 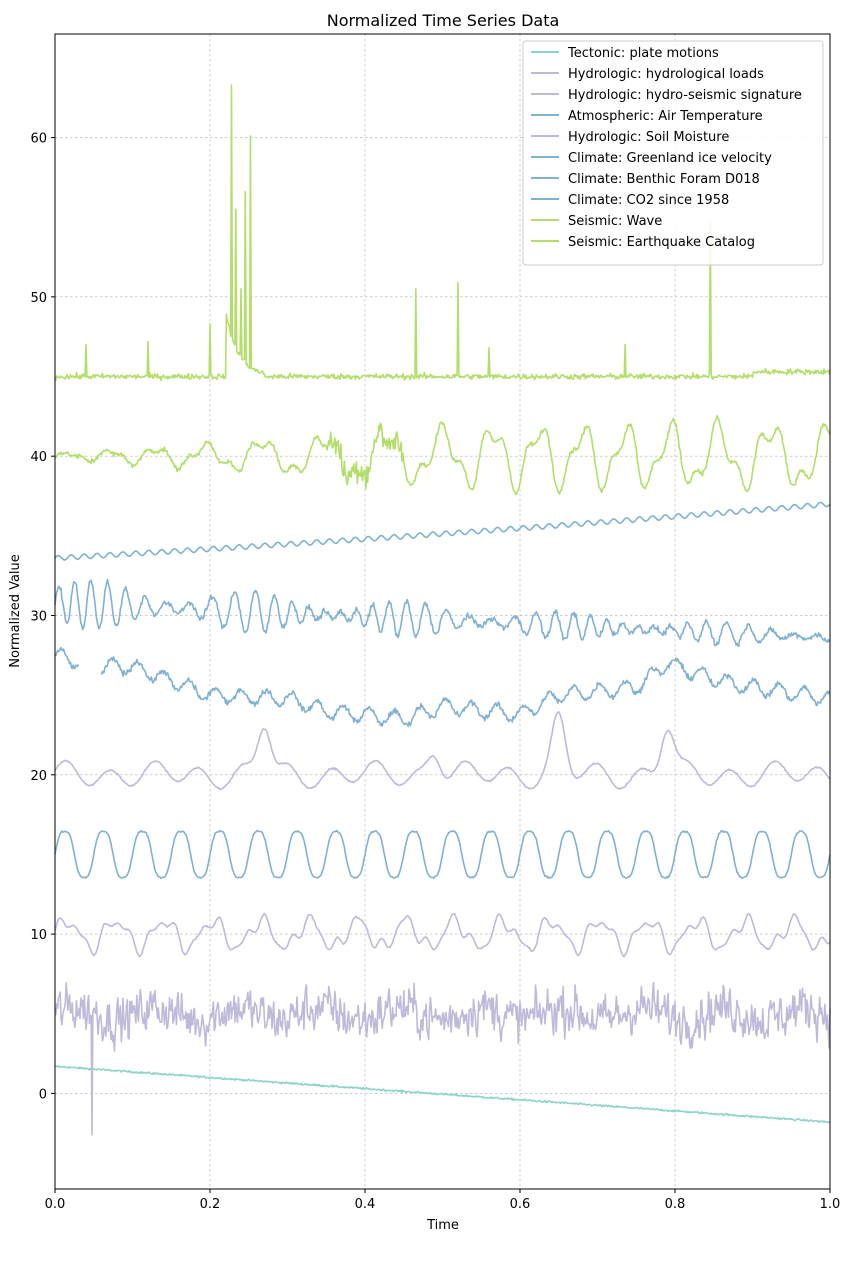 I want to click on legend-label: Hydrologic: hydro-seismic signature, so click(x=685, y=95).